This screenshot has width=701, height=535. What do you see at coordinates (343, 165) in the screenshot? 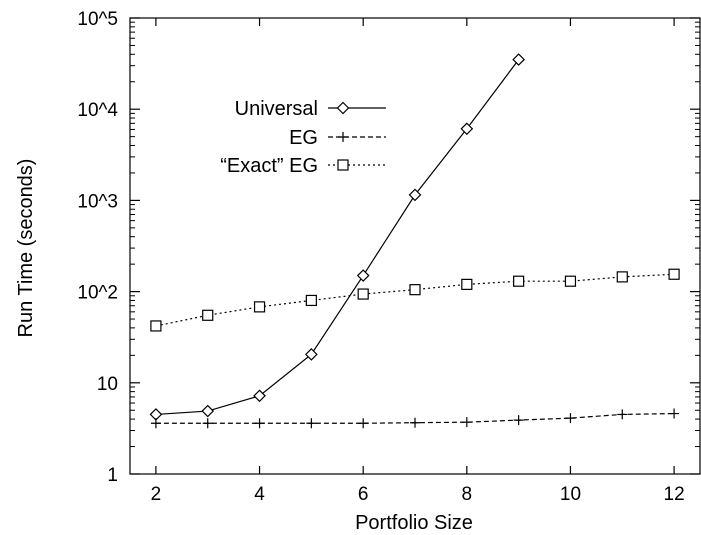
I see `legend-marker-exact-eg` at bounding box center [343, 165].